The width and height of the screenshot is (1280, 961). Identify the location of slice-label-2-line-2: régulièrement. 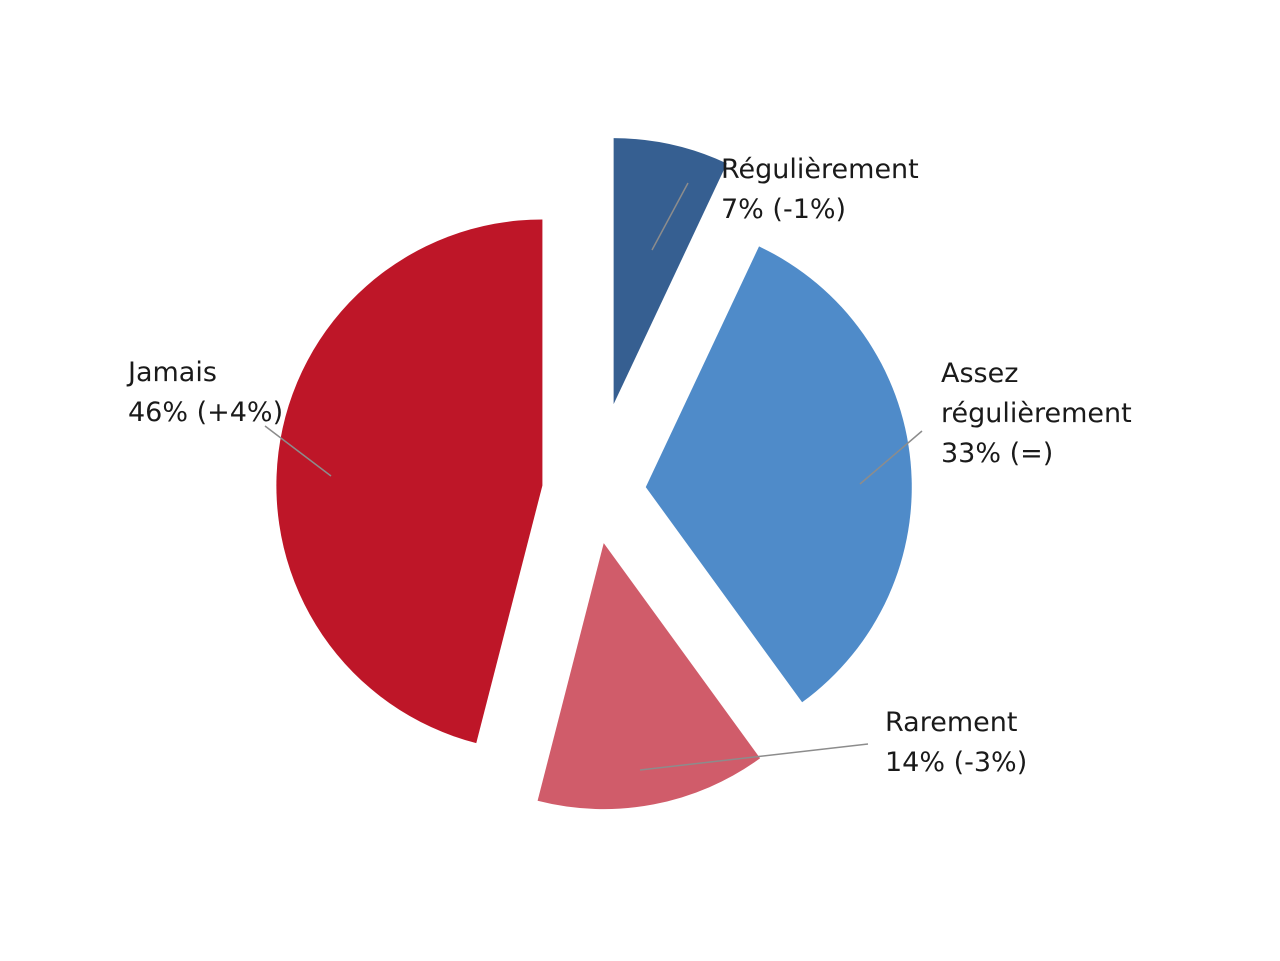
(1036, 413).